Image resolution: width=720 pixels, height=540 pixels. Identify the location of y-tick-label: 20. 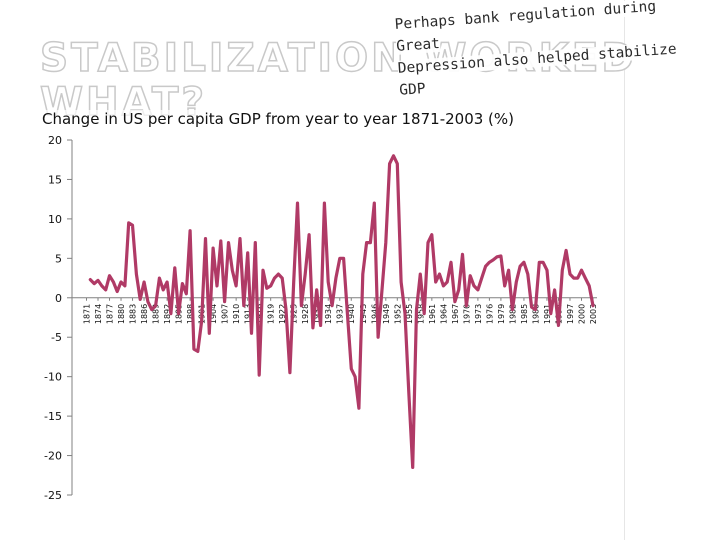
(55, 140).